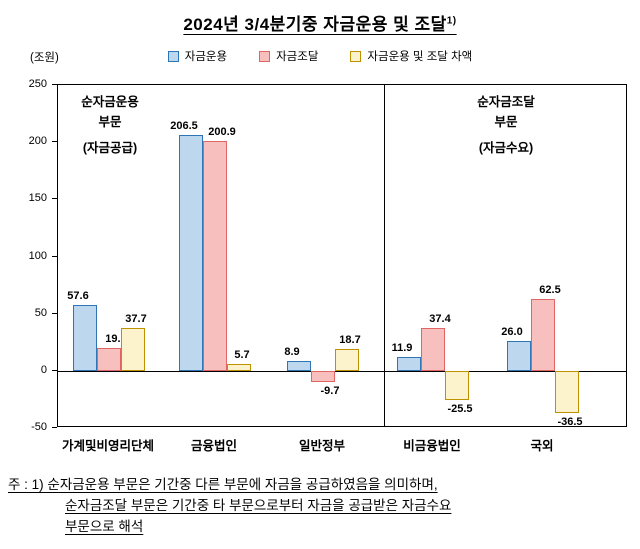 Image resolution: width=640 pixels, height=549 pixels. What do you see at coordinates (109, 359) in the screenshot?
I see `bar-s2-c1` at bounding box center [109, 359].